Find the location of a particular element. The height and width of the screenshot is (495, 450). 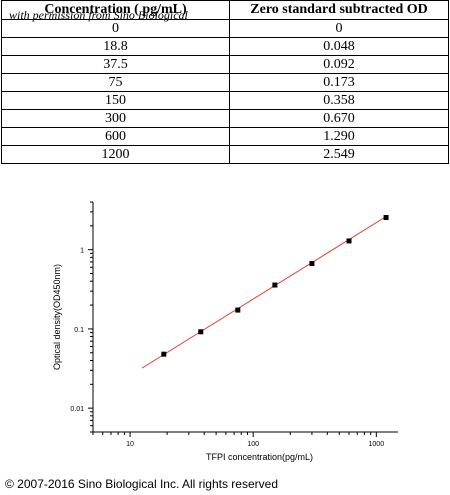

x-tick-label: 10 is located at coordinates (130, 444).